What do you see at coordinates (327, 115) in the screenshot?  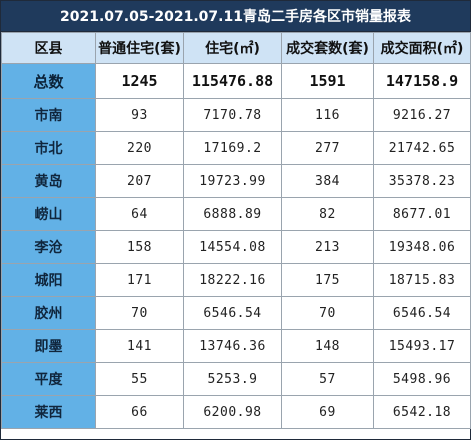 I see `deal-units-cell: 116` at bounding box center [327, 115].